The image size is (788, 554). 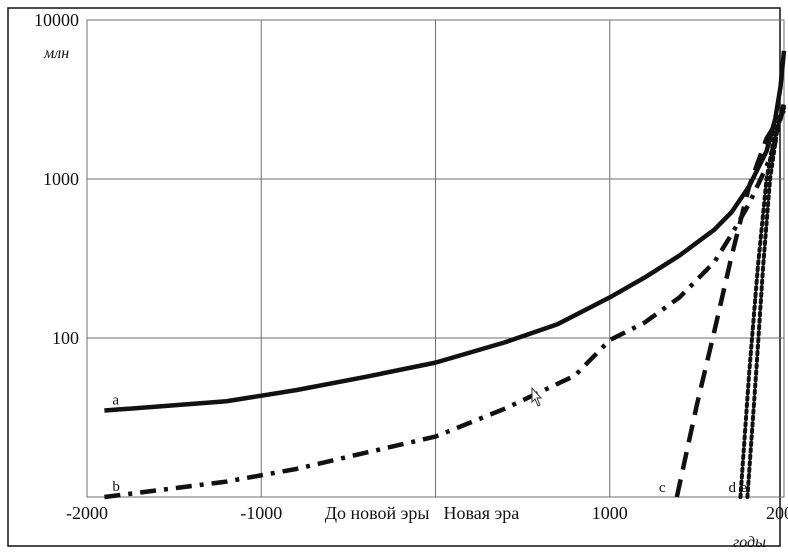 I want to click on x-tick-label-0: -2000, so click(x=87, y=513).